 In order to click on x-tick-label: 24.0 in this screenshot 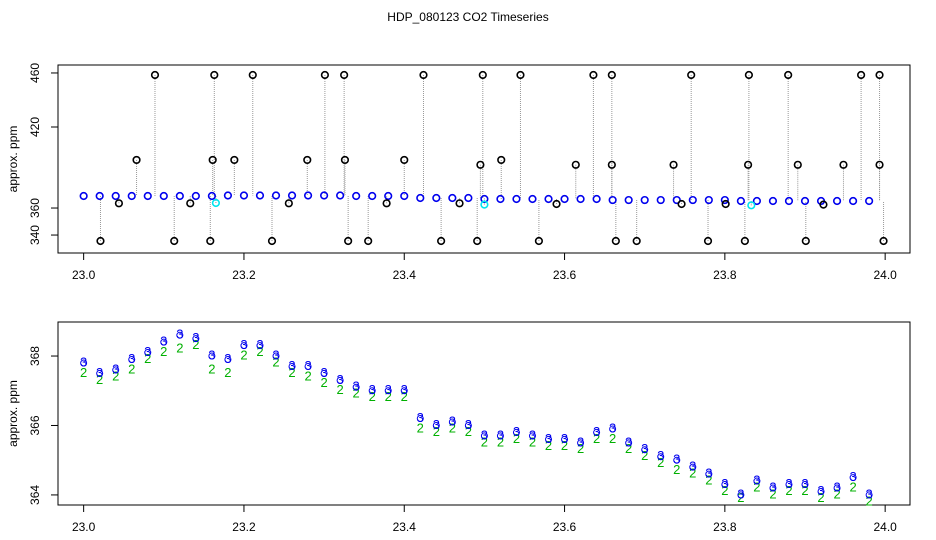, I will do `click(885, 527)`.